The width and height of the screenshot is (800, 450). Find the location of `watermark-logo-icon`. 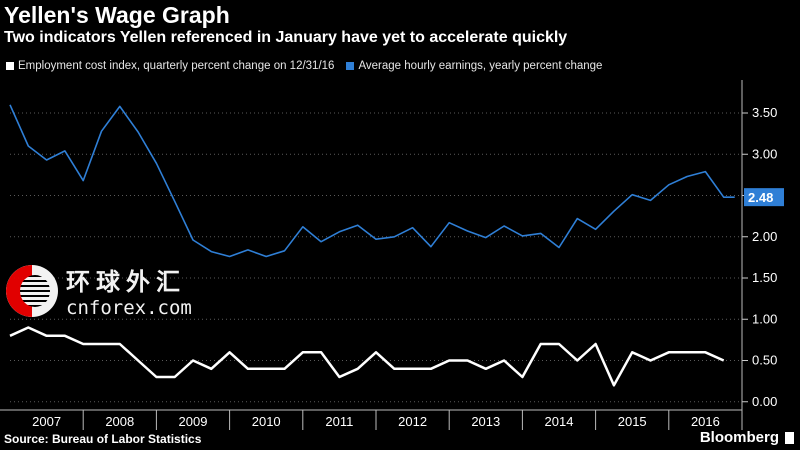

watermark-logo-icon is located at coordinates (32, 290).